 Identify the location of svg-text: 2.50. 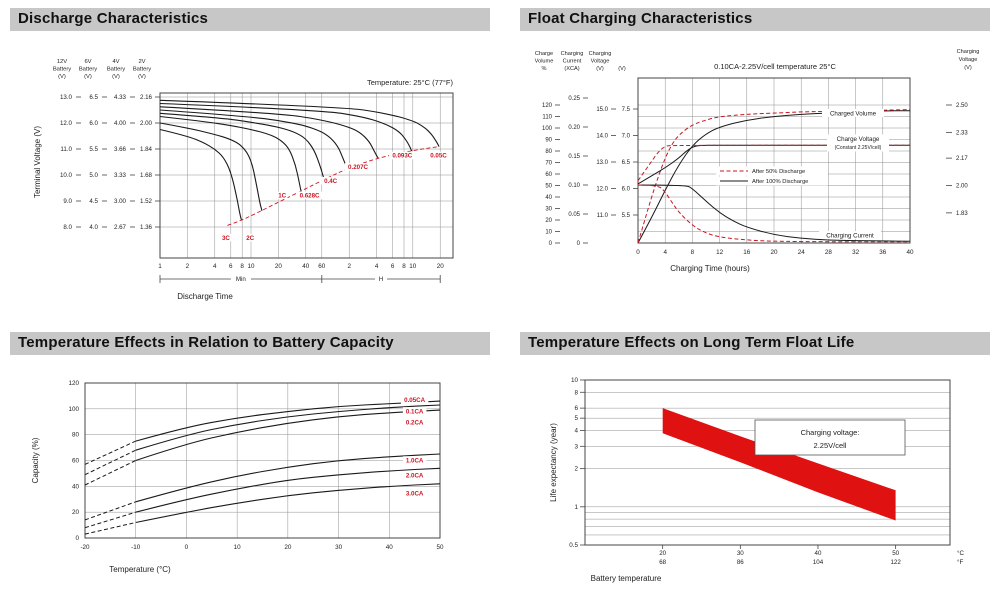
(962, 106).